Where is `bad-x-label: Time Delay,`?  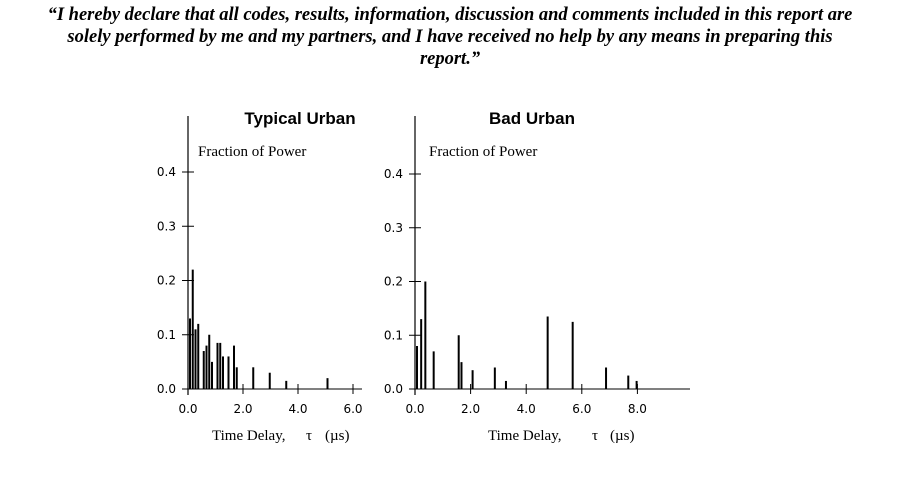 bad-x-label: Time Delay, is located at coordinates (524, 436).